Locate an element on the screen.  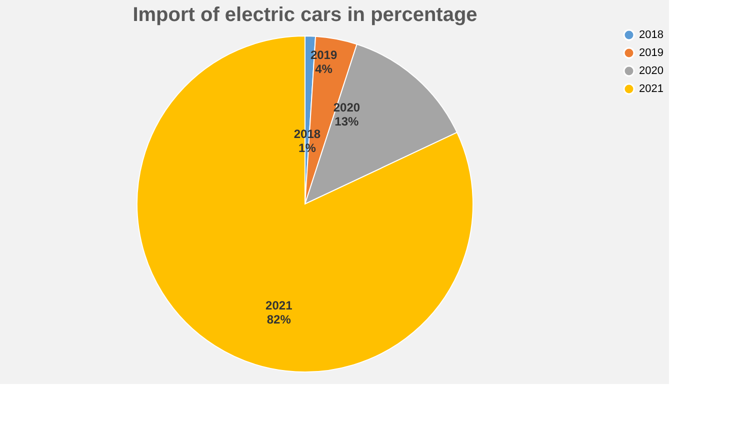
data-label: 13% is located at coordinates (347, 121).